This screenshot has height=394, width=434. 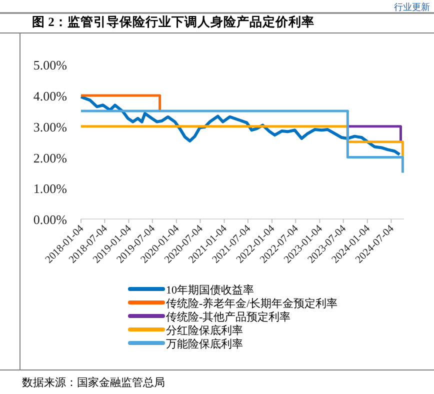 What do you see at coordinates (228, 317) in the screenshot?
I see `legend-label: 传统险-其他产品预定利率` at bounding box center [228, 317].